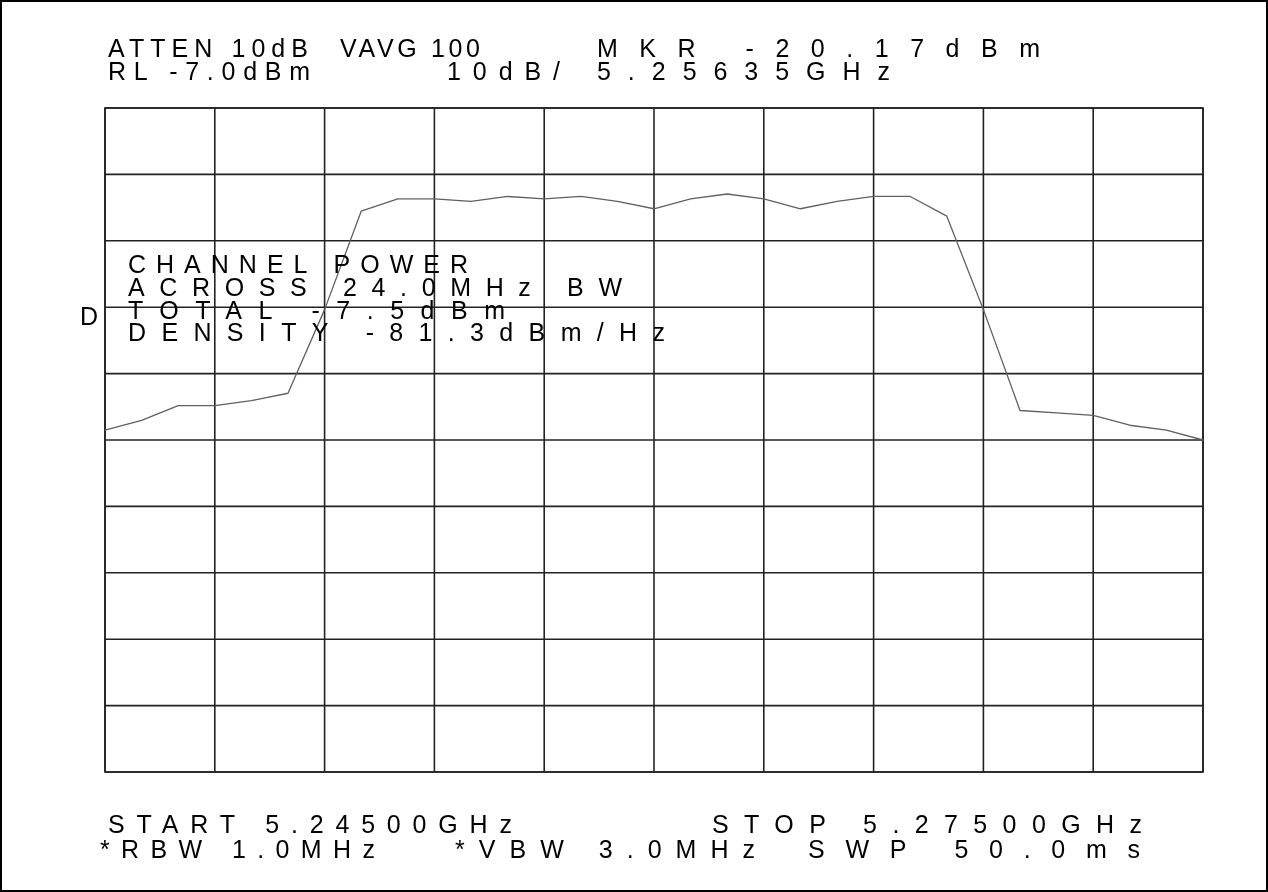 This screenshot has width=1268, height=892. Describe the element at coordinates (310, 824) in the screenshot. I see `text: START 5.24500GHz` at that location.